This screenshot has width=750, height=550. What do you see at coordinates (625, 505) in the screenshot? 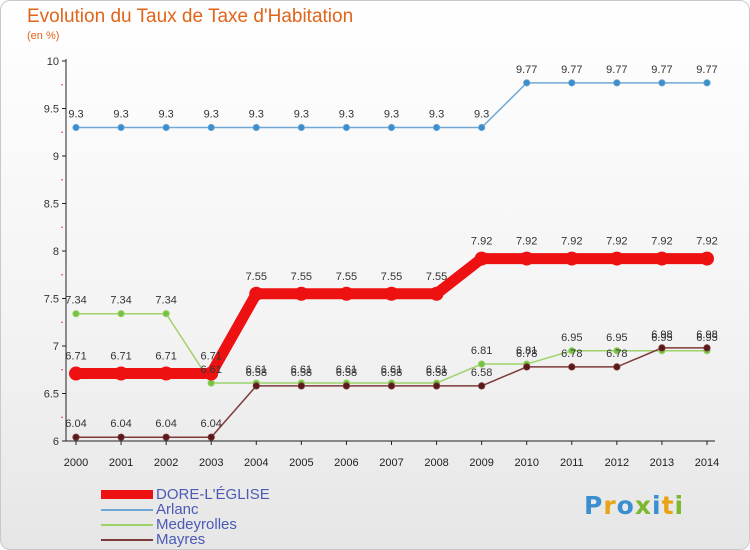
I see `logo-letter: o` at bounding box center [625, 505].